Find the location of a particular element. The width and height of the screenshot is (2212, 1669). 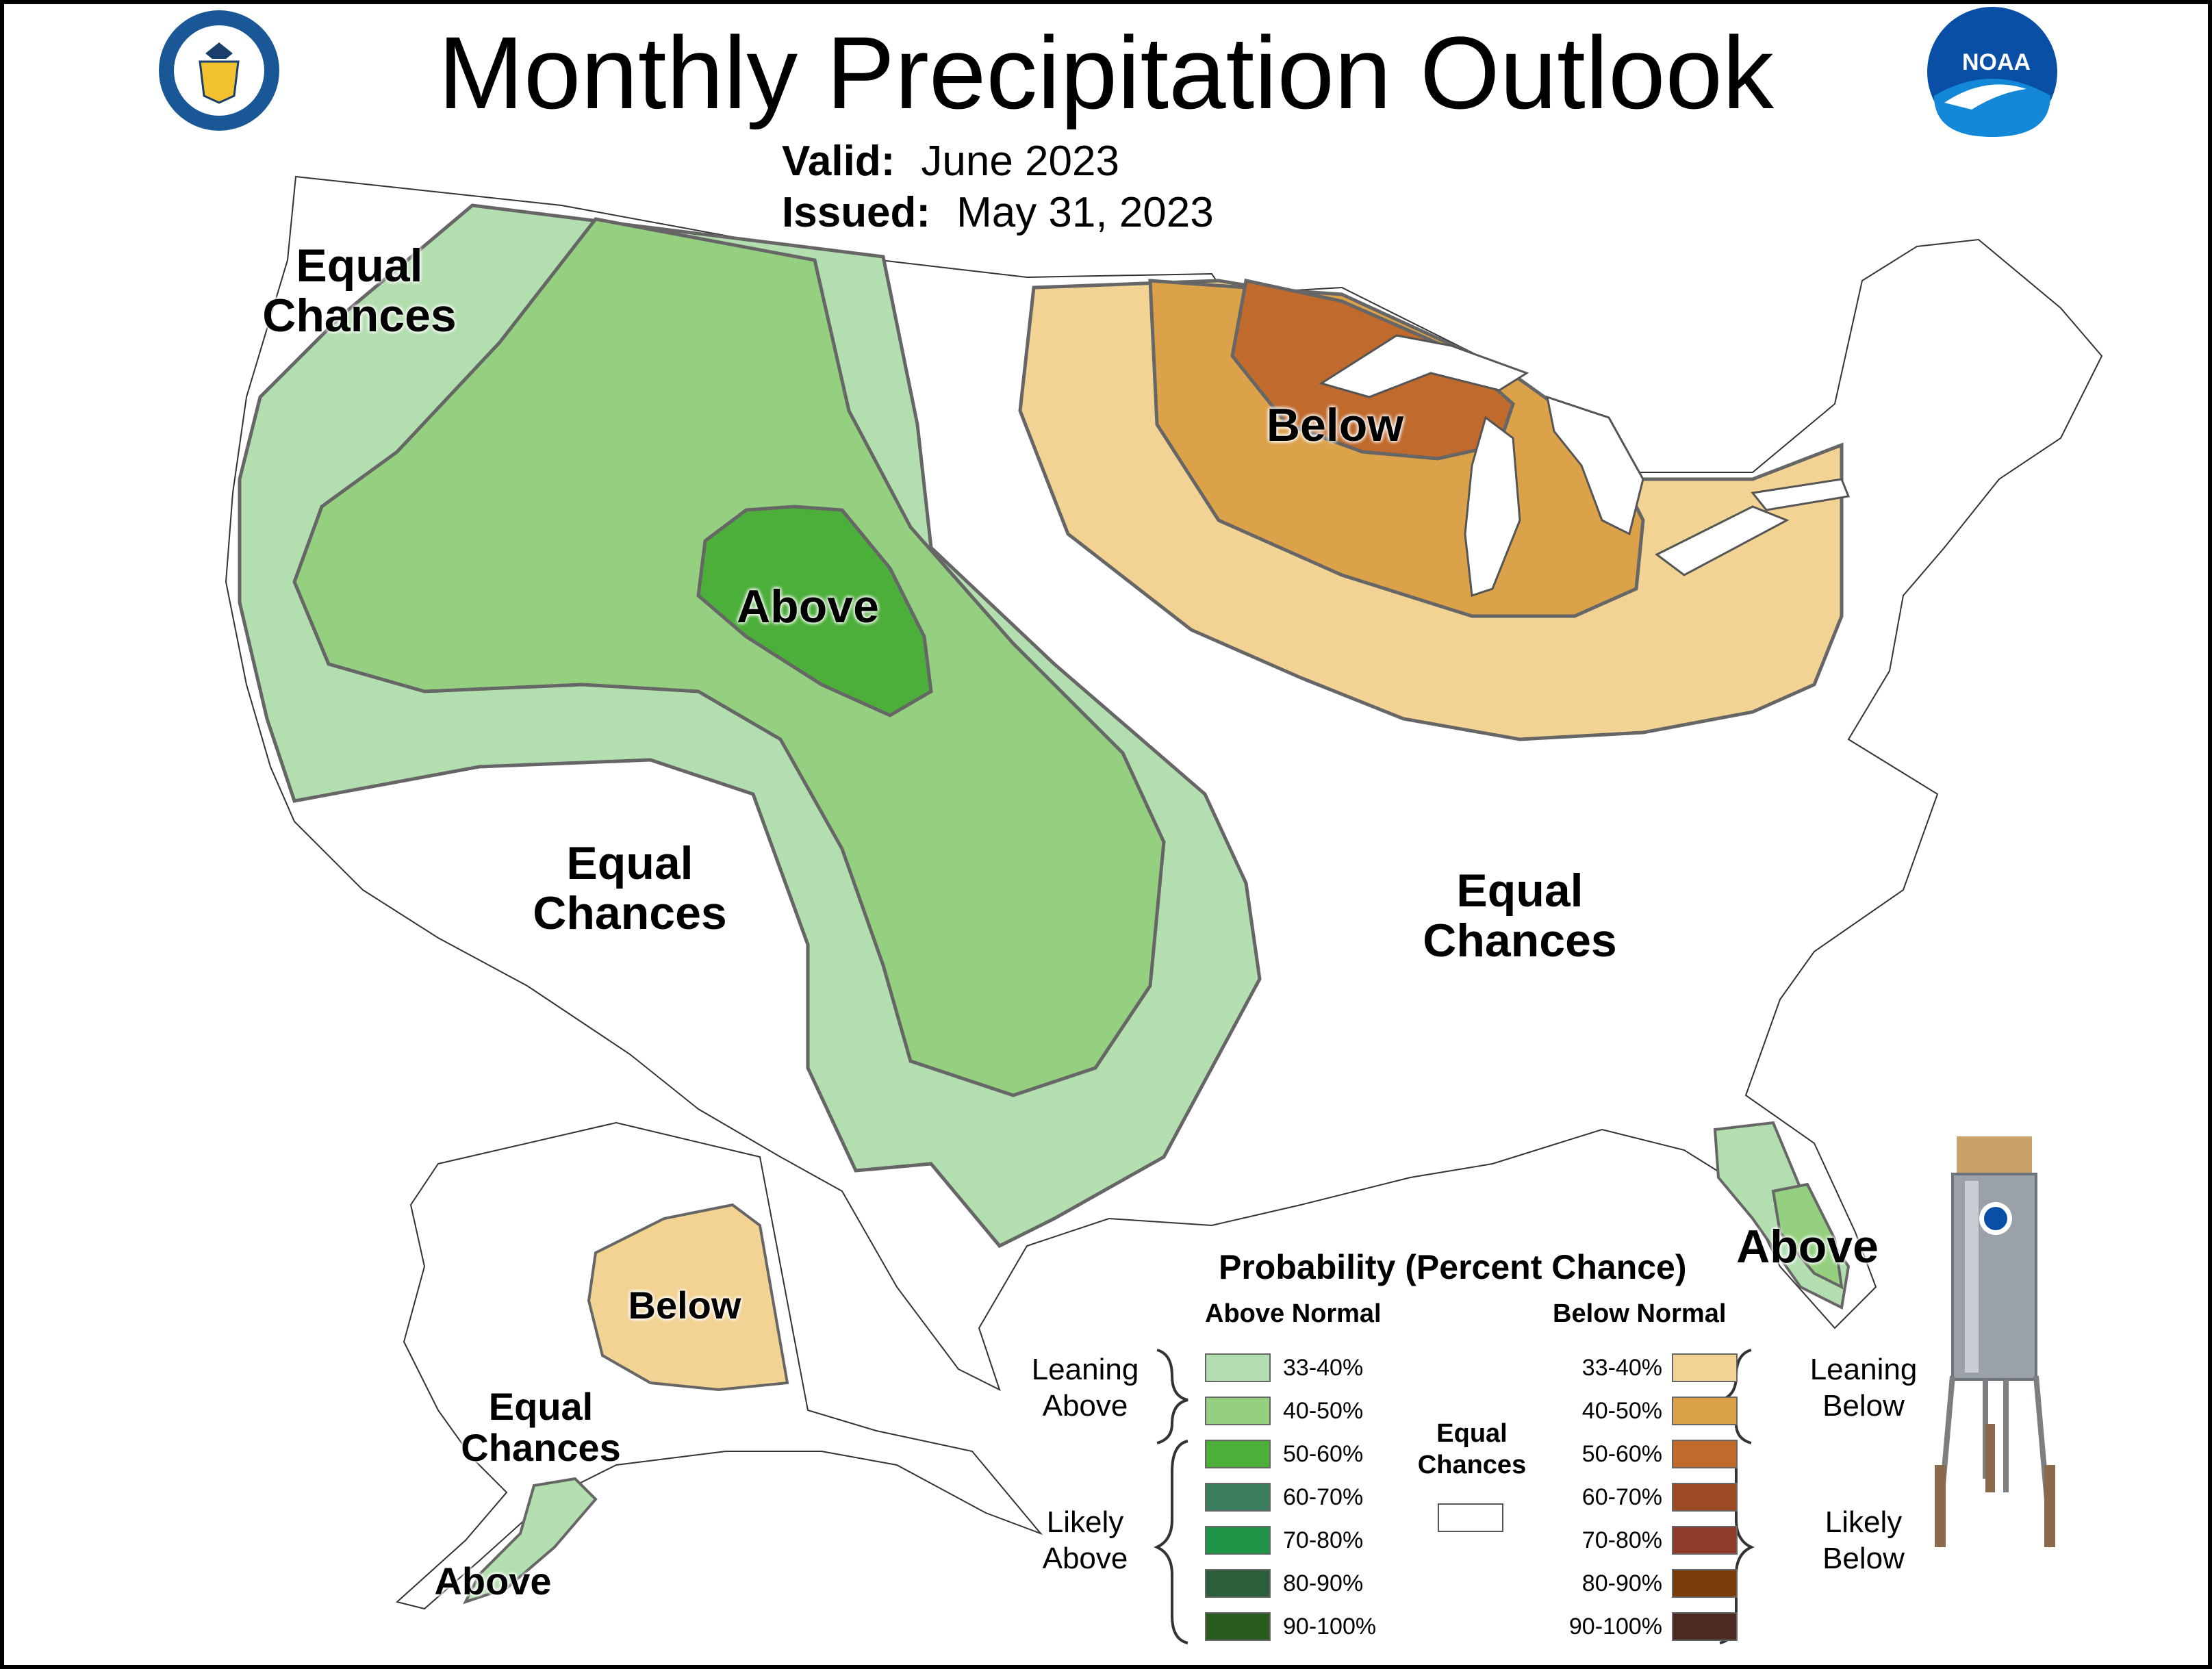

region-label-alaska-below: Below is located at coordinates (685, 1305).